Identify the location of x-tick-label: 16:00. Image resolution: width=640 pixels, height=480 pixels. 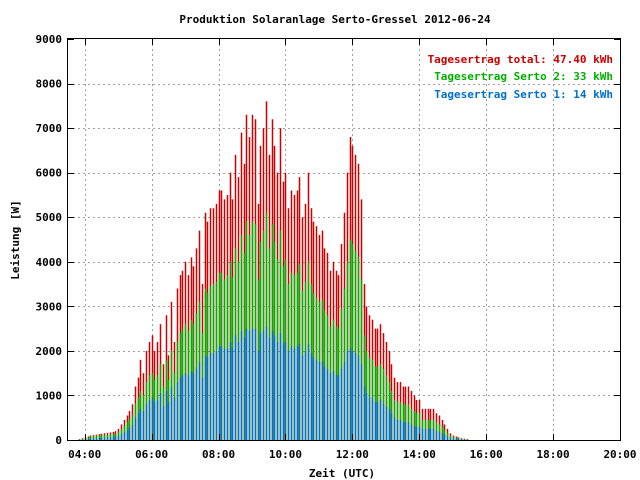
(486, 454).